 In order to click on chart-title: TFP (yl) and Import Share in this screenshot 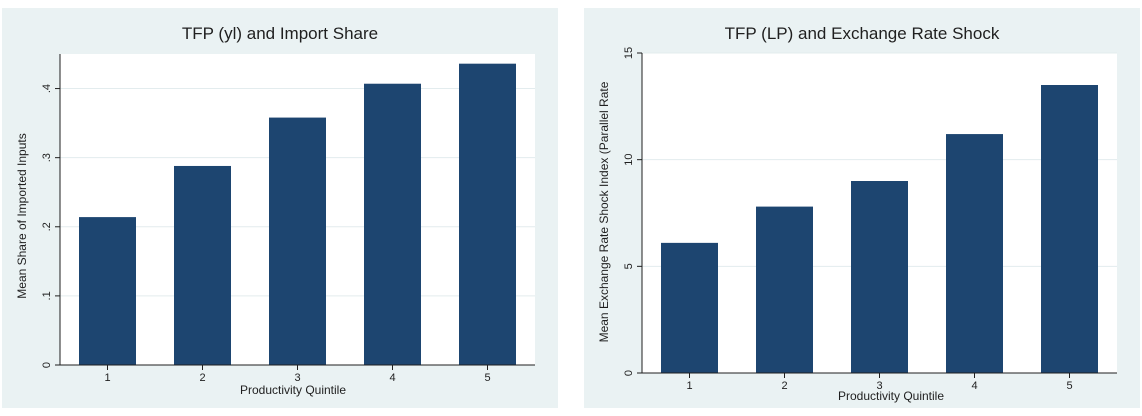, I will do `click(280, 33)`.